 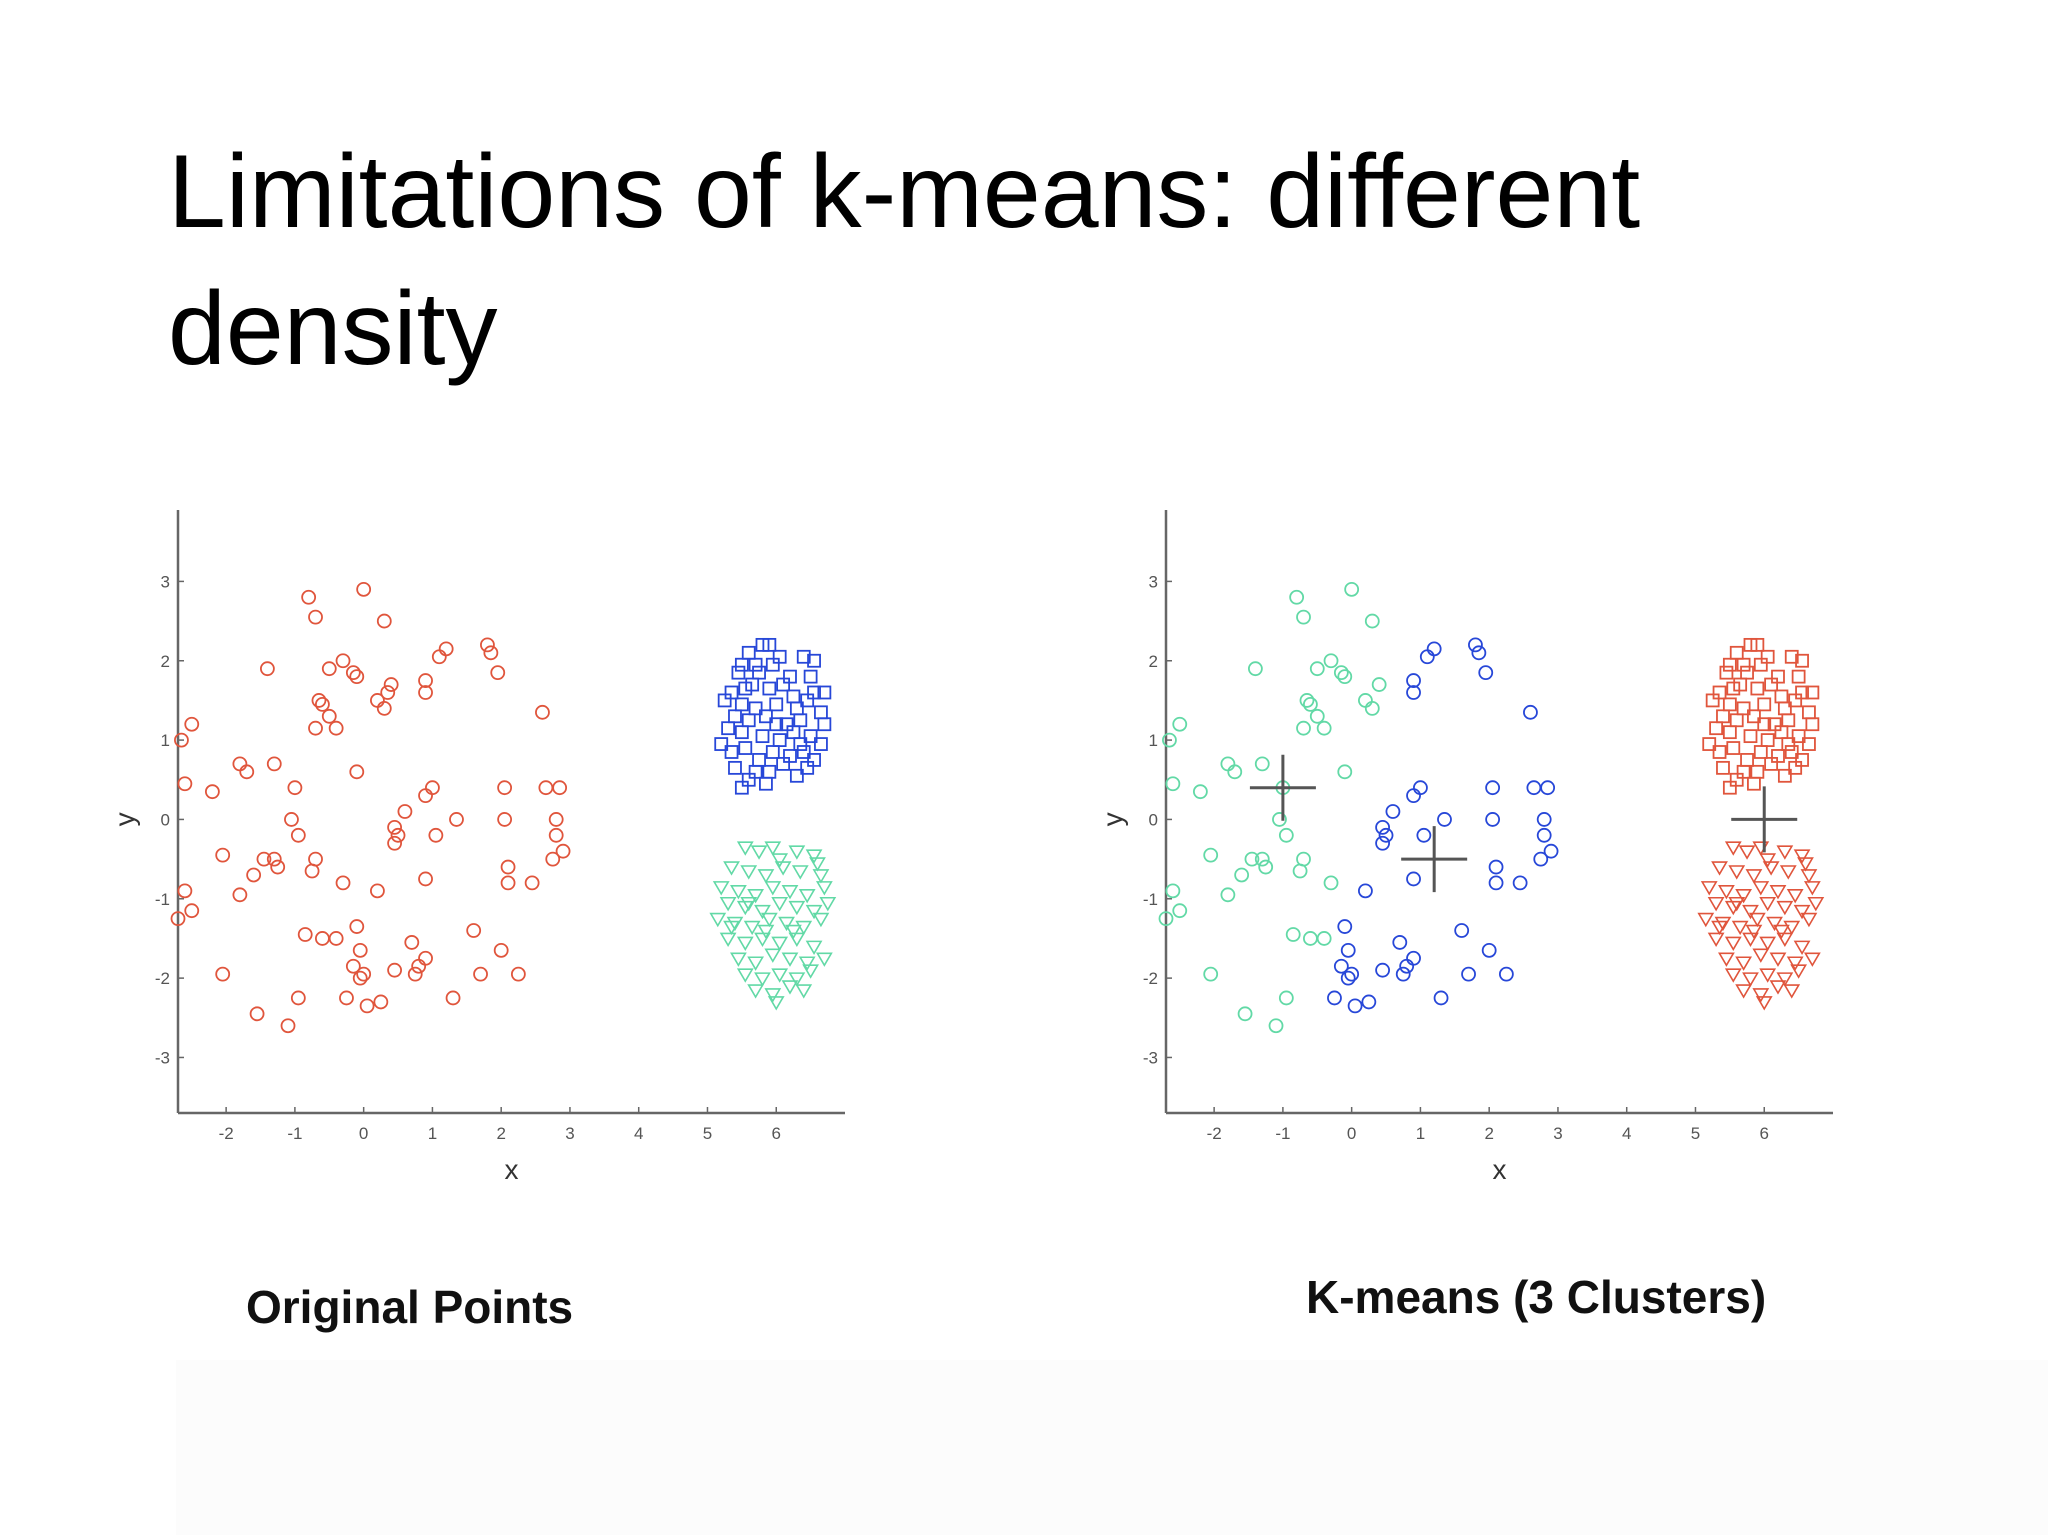 I want to click on x-tick-label: 2, so click(x=1488, y=1133).